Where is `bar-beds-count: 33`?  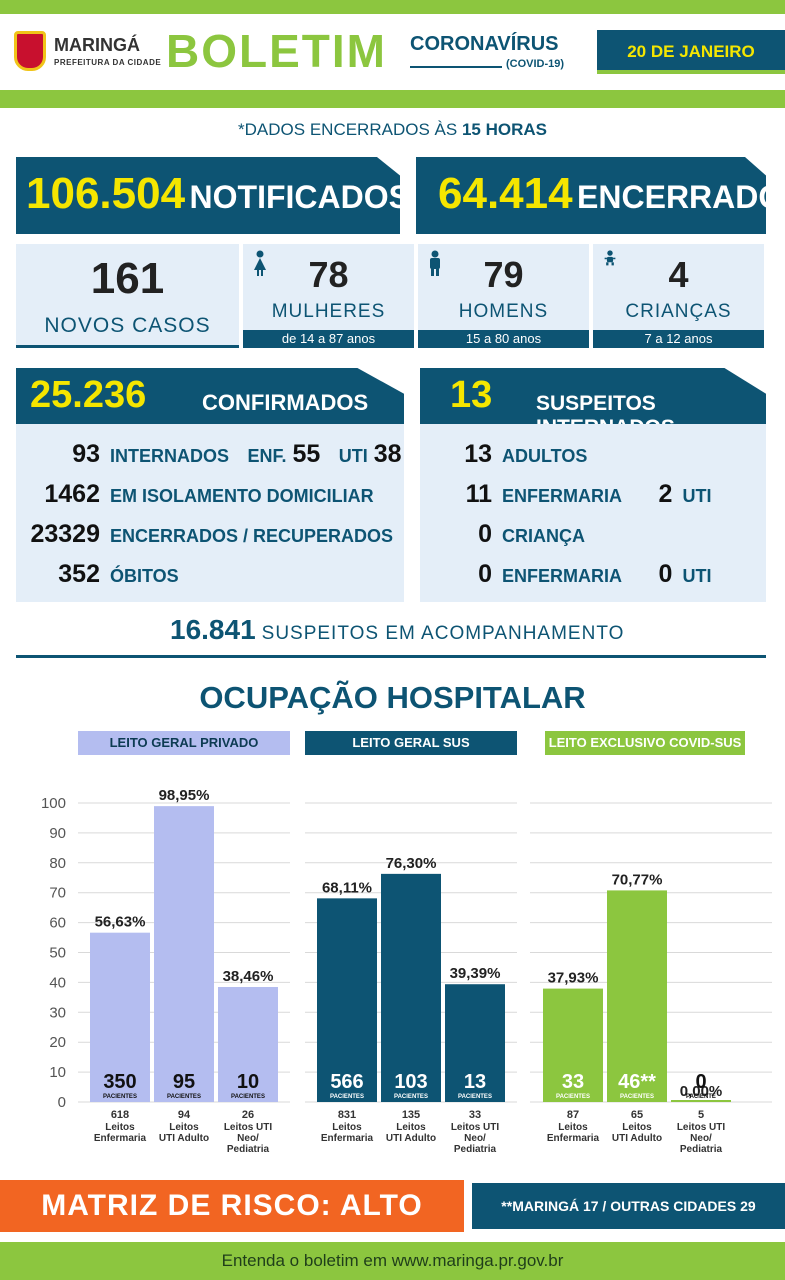 bar-beds-count: 33 is located at coordinates (475, 1115).